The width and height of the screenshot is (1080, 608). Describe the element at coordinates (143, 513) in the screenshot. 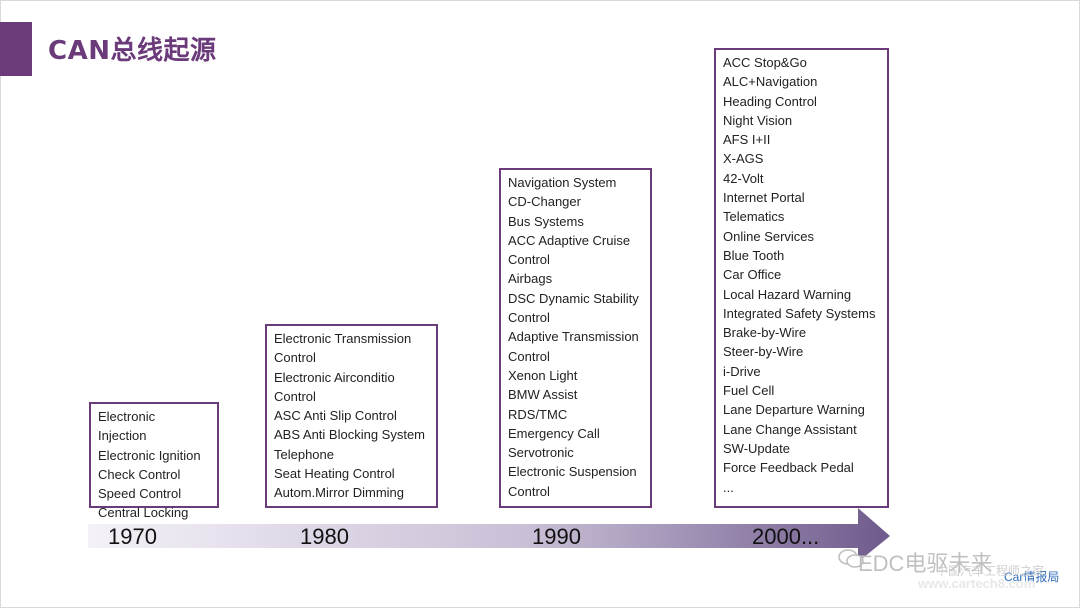

I see `era-item: Central Locking` at that location.